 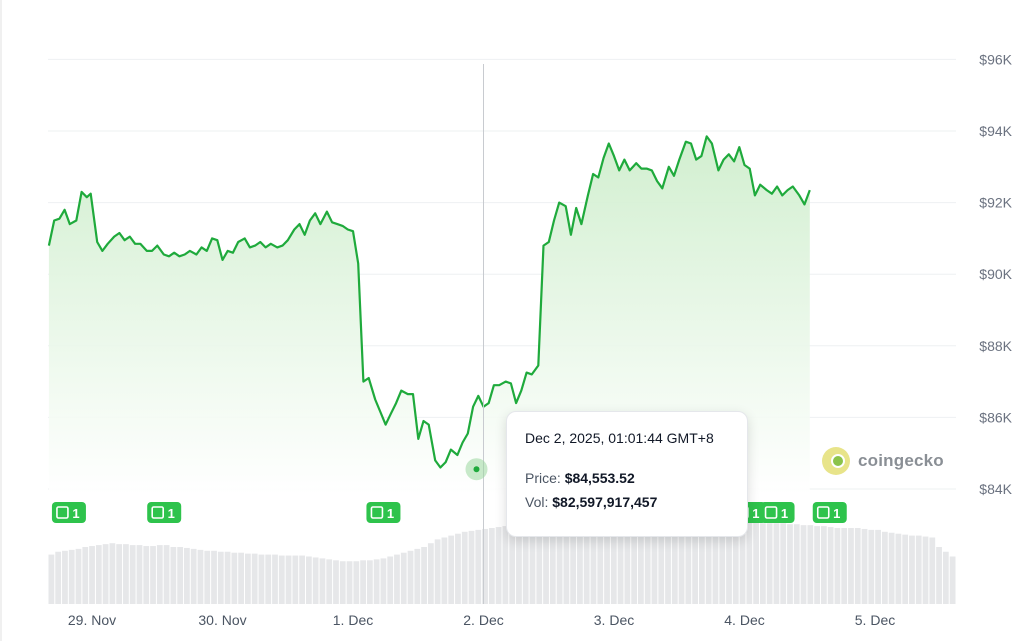 What do you see at coordinates (995, 59) in the screenshot?
I see `y-tick-label: $96K` at bounding box center [995, 59].